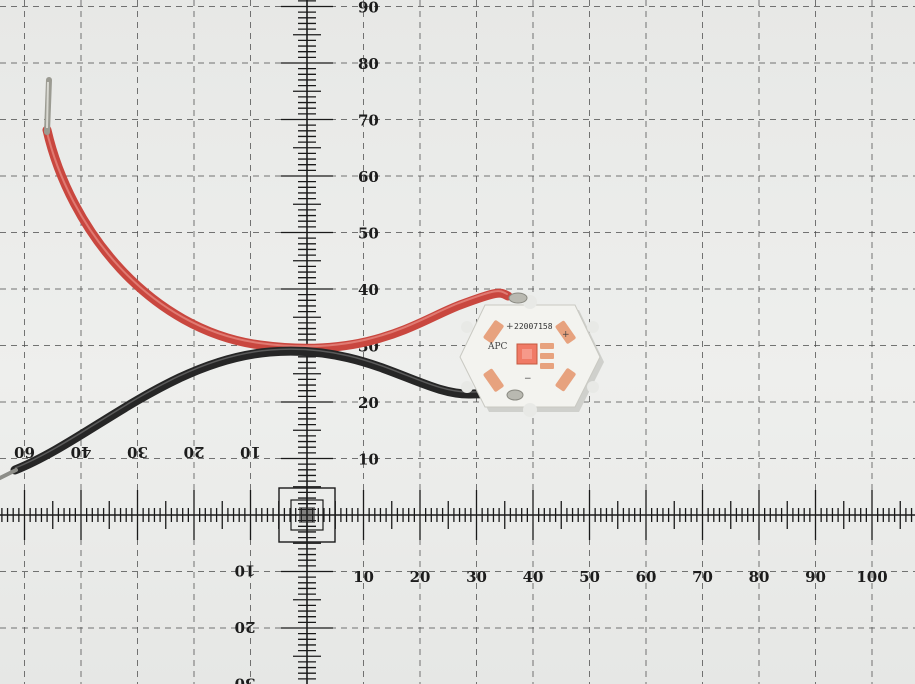 The image size is (915, 684). I want to click on x-axis-label-mirrored: 60, so click(24, 452).